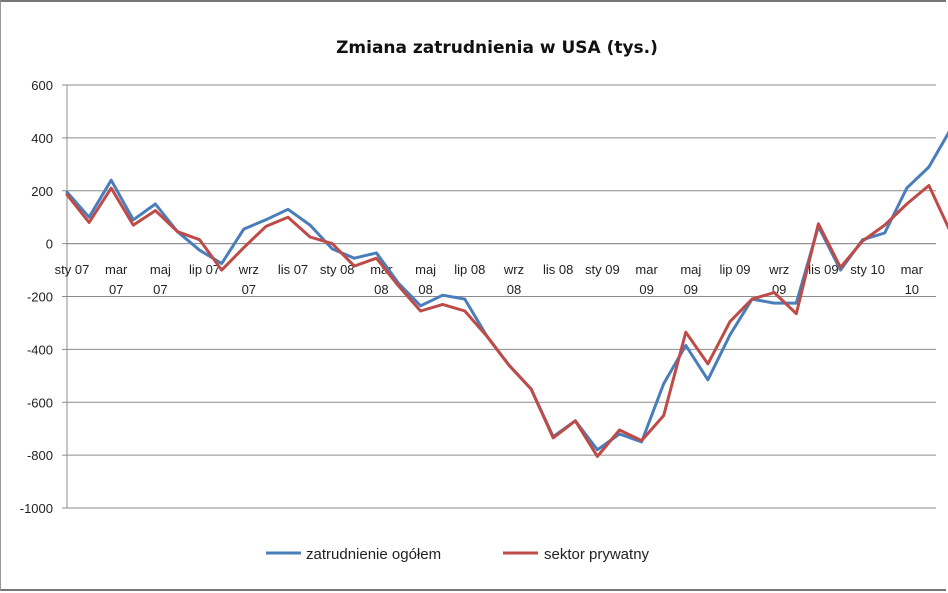 The height and width of the screenshot is (593, 948). What do you see at coordinates (778, 279) in the screenshot?
I see `x-tick-label: wrz 09` at bounding box center [778, 279].